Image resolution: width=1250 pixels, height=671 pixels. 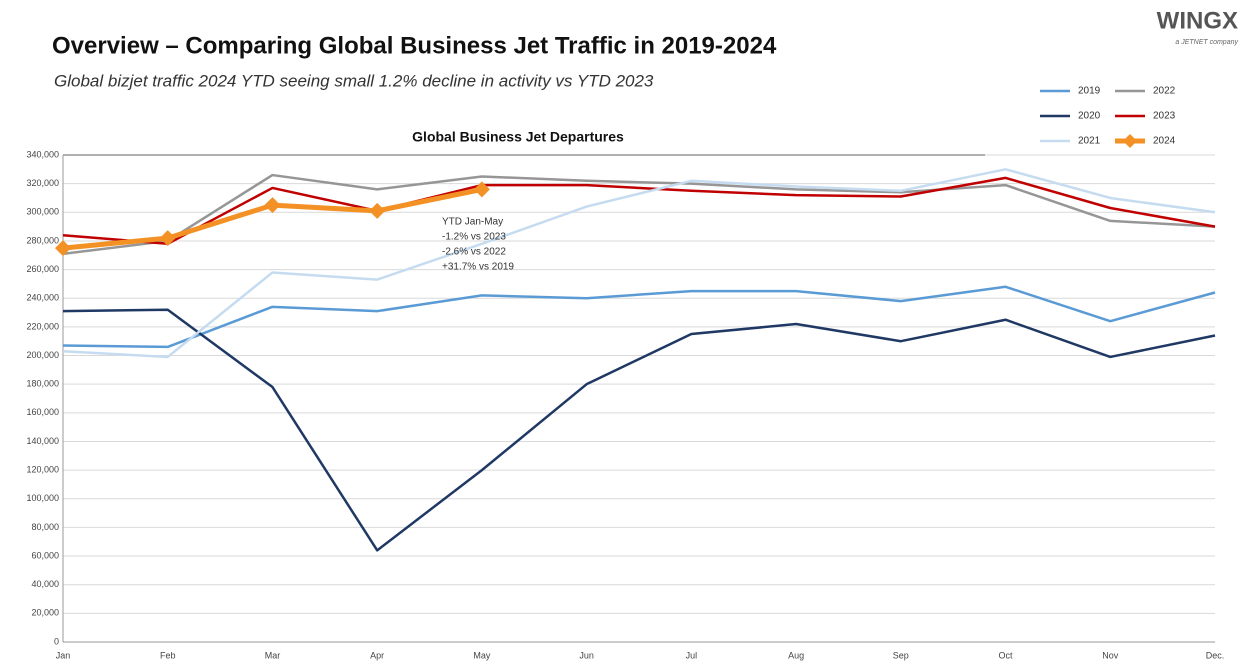 What do you see at coordinates (42, 154) in the screenshot?
I see `y-tick-label: 340,000` at bounding box center [42, 154].